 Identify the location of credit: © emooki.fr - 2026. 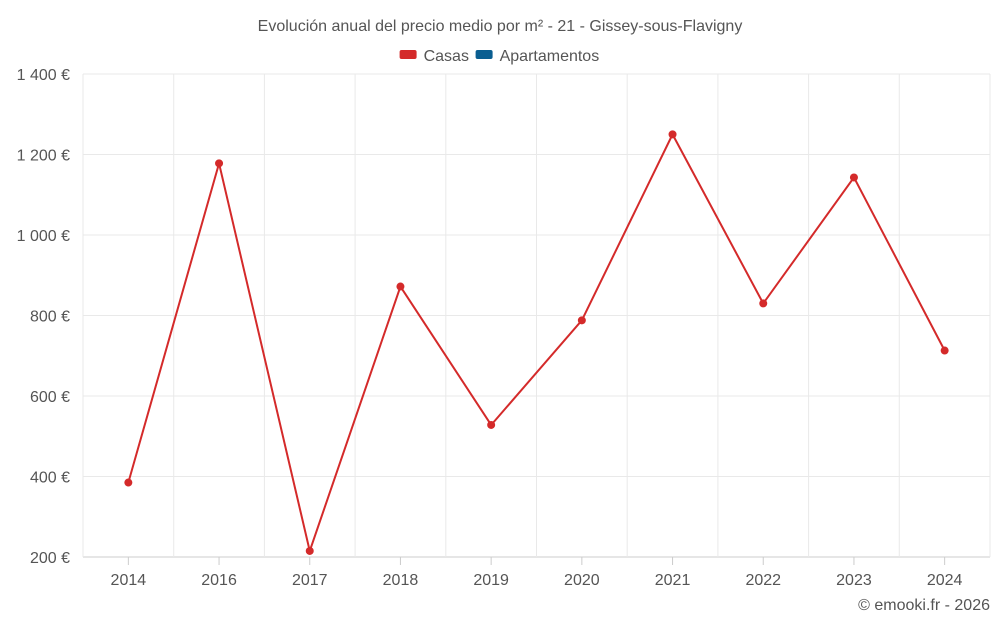
(924, 605).